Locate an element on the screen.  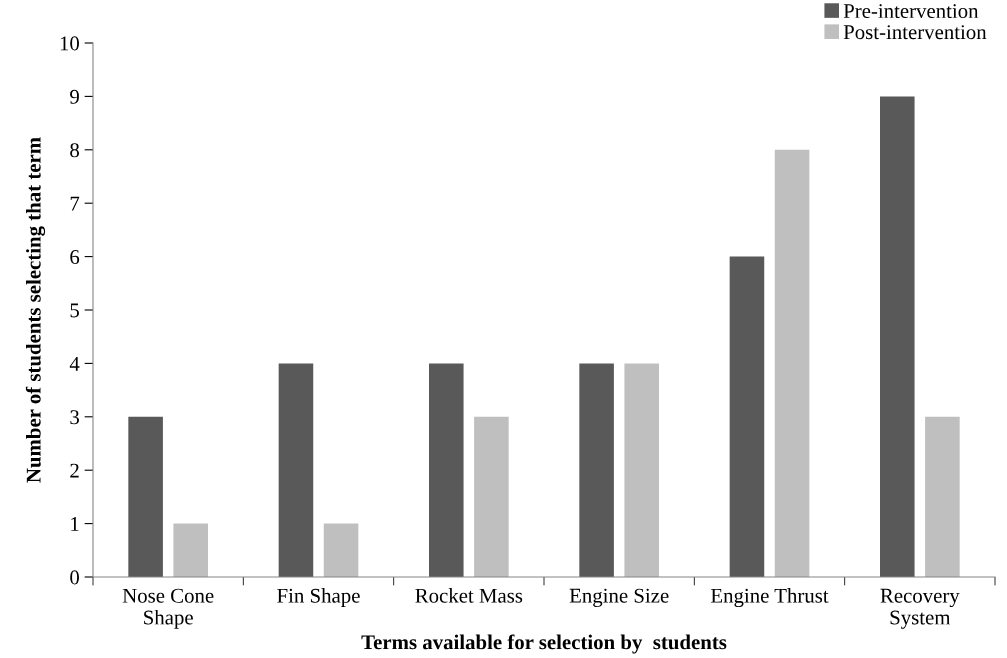
x-tick-label: Engine Thrust is located at coordinates (769, 598).